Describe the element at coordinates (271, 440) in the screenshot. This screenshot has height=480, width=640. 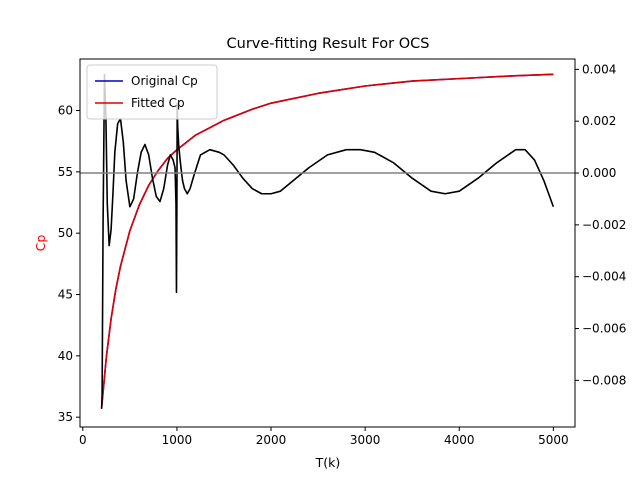
I see `x-tick-label: 2000` at that location.